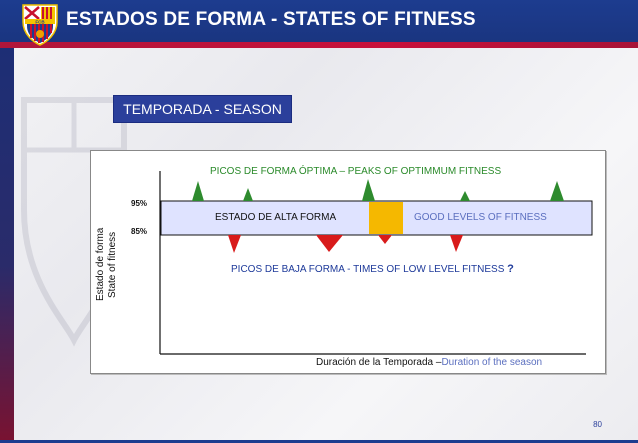 The width and height of the screenshot is (638, 443). I want to click on pct-high-label: 95%, so click(139, 203).